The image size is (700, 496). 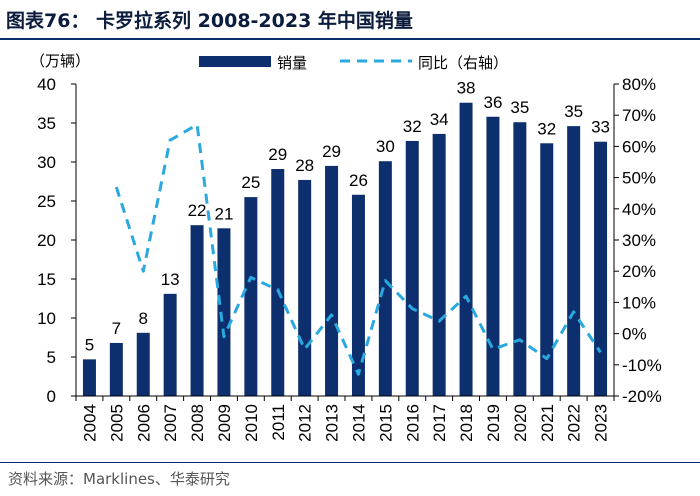 I want to click on x-tick-label: 2021, so click(x=547, y=423).